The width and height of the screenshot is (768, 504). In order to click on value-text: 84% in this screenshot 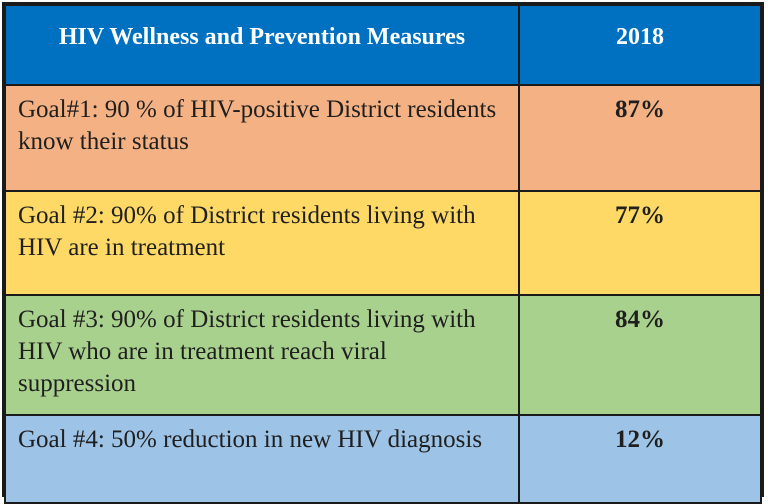, I will do `click(640, 319)`.